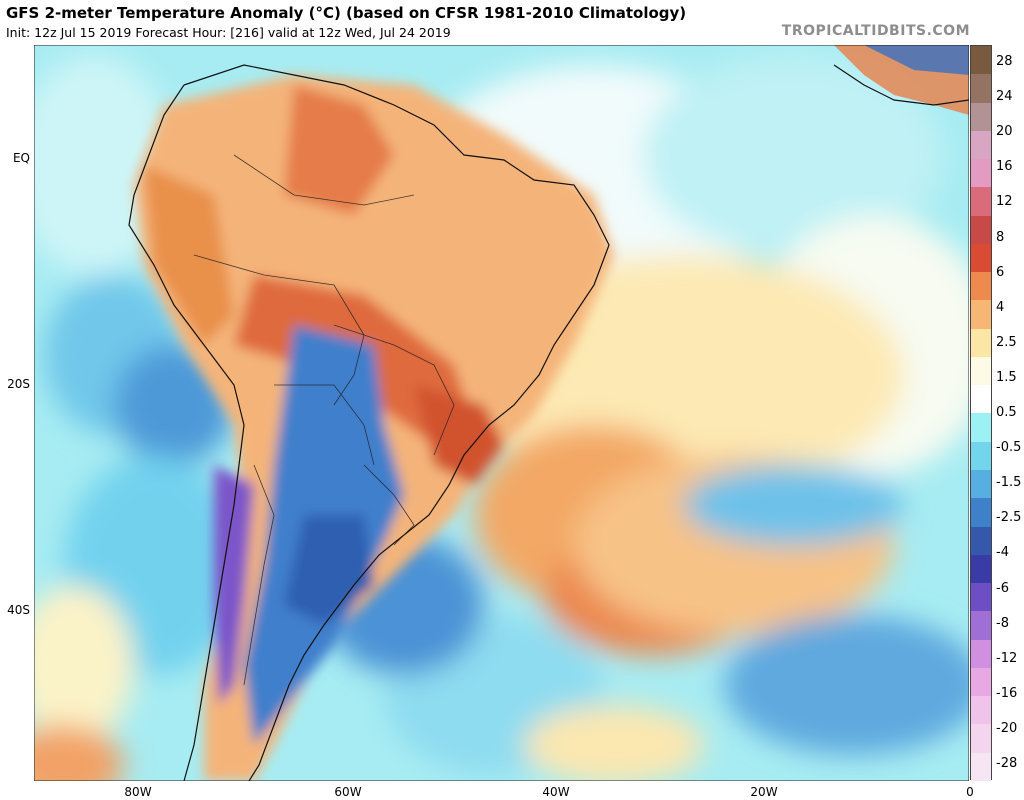 The width and height of the screenshot is (1024, 800). What do you see at coordinates (1002, 588) in the screenshot?
I see `colorbar-label: -6` at bounding box center [1002, 588].